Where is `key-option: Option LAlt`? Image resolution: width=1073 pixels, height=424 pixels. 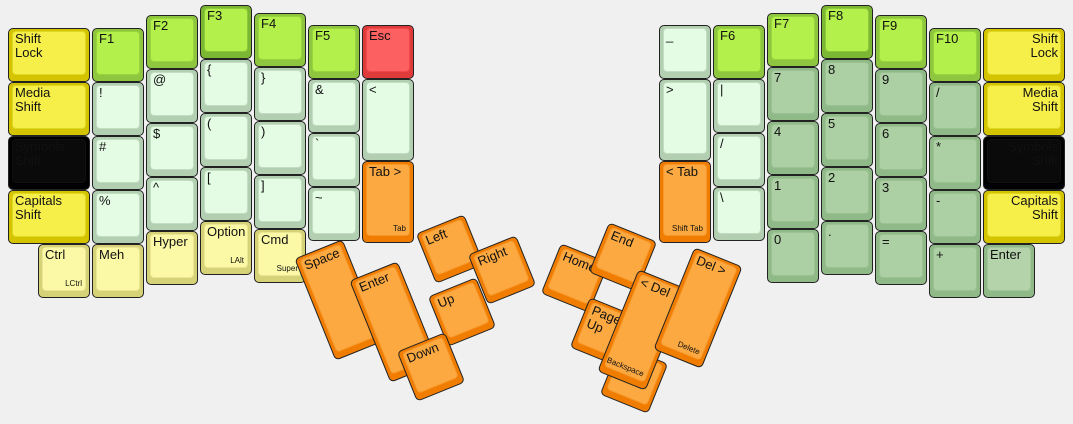
key-option: Option LAlt is located at coordinates (226, 248).